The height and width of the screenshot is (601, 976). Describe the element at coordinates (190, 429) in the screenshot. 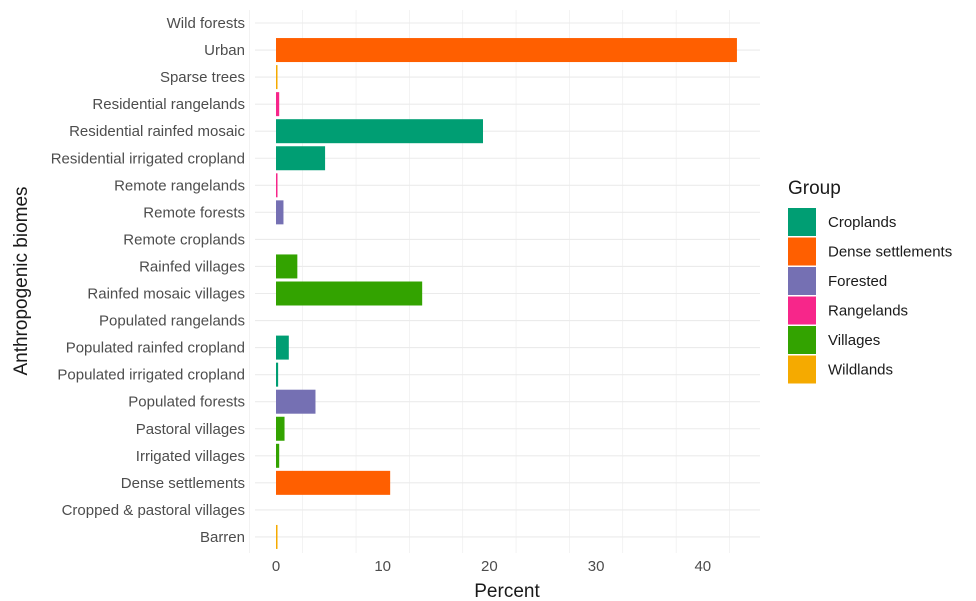

I see `y-tick-label: Pastoral villages` at that location.